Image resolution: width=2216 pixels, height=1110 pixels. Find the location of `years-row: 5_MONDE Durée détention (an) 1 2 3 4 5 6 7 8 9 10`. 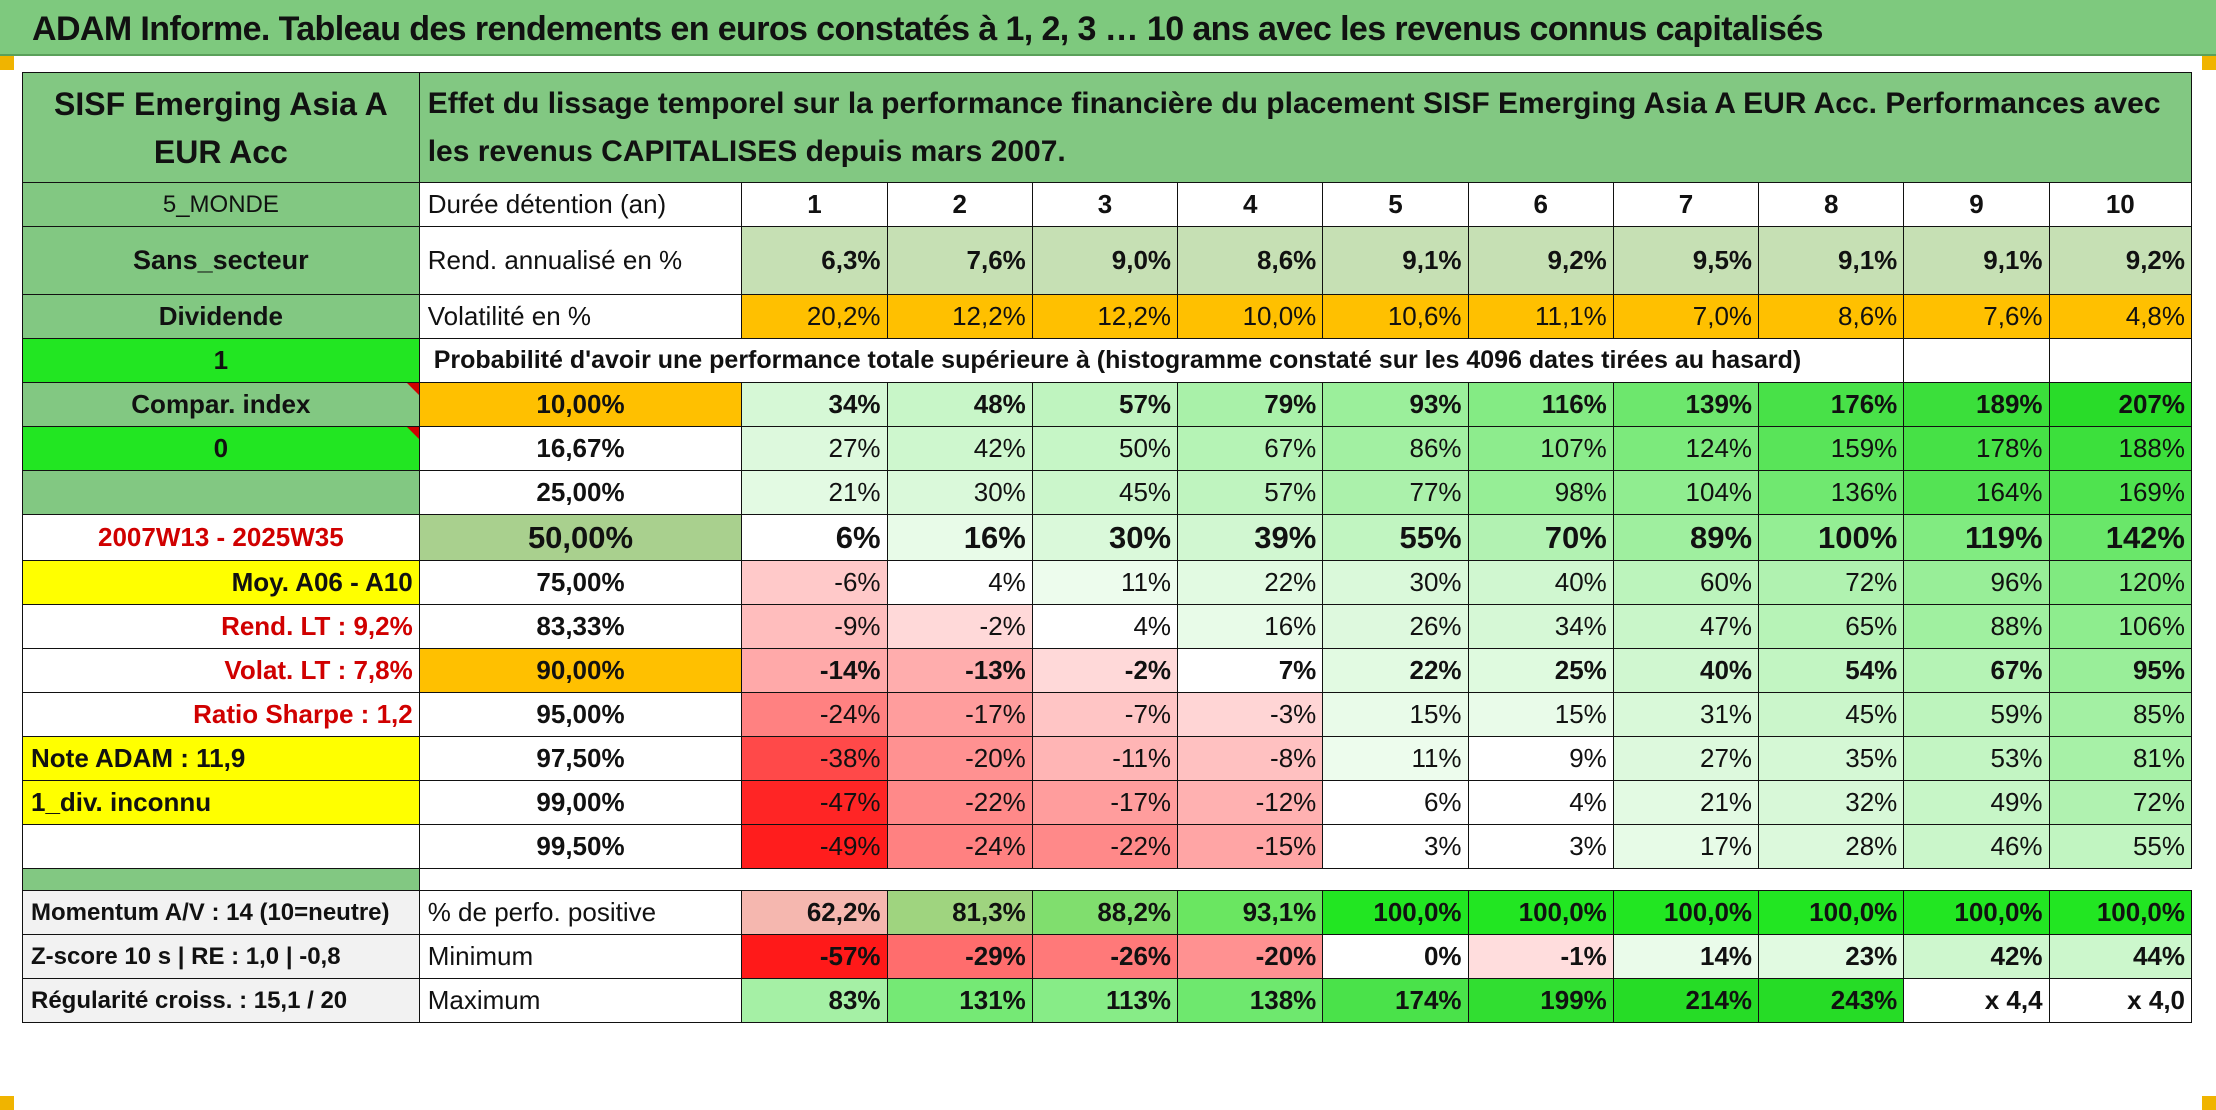

years-row: 5_MONDE Durée détention (an) 1 2 3 4 5 6 7 8 9 10 is located at coordinates (1107, 204).